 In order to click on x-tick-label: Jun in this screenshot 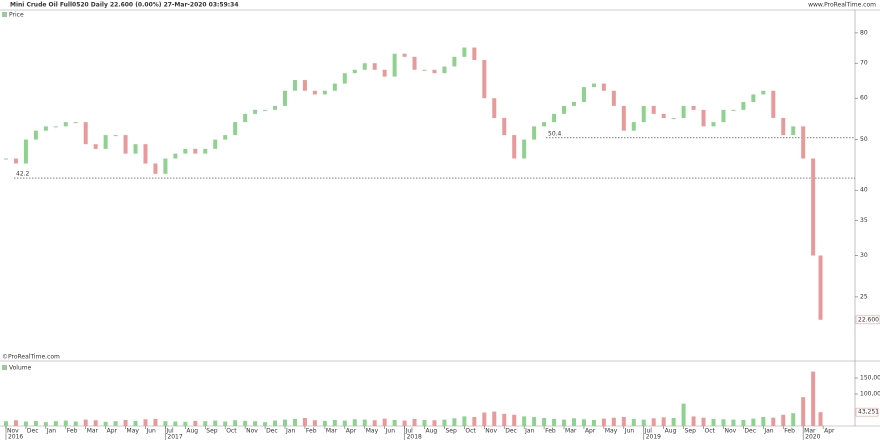, I will do `click(629, 431)`.